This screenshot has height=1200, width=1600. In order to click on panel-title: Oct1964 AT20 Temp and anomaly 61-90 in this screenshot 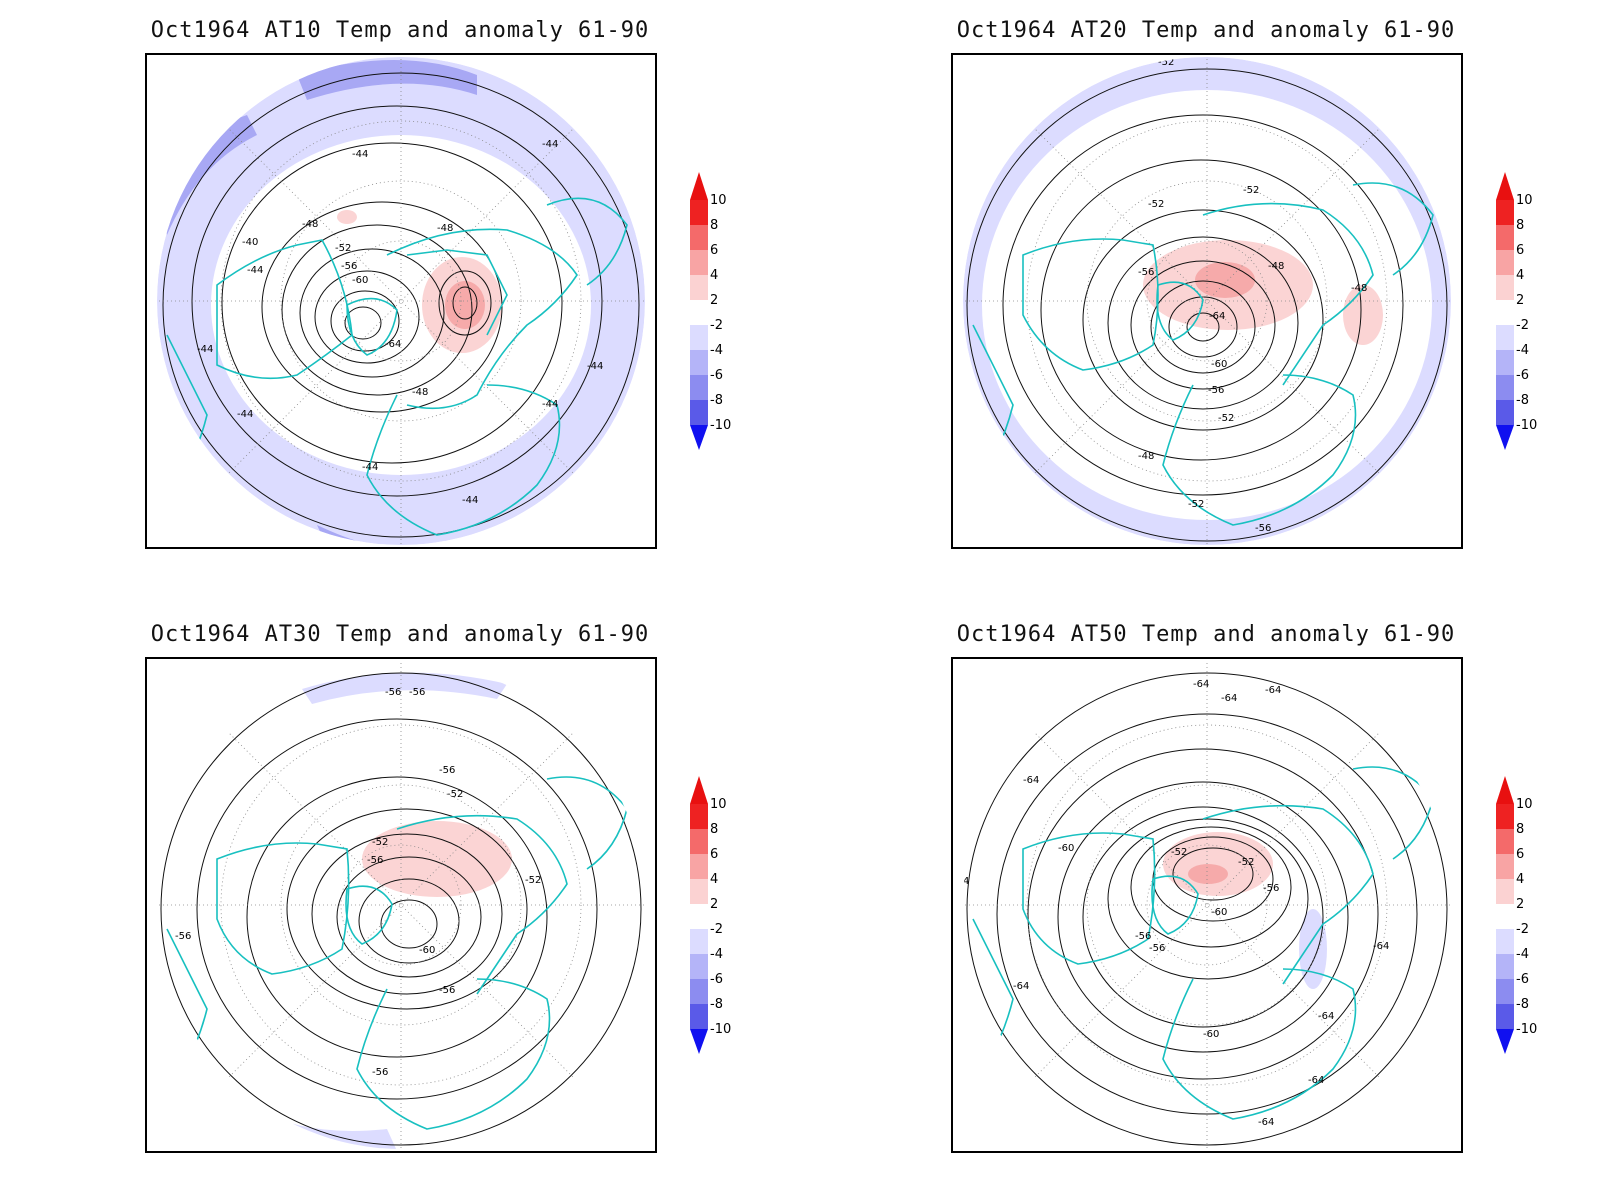, I will do `click(1206, 30)`.